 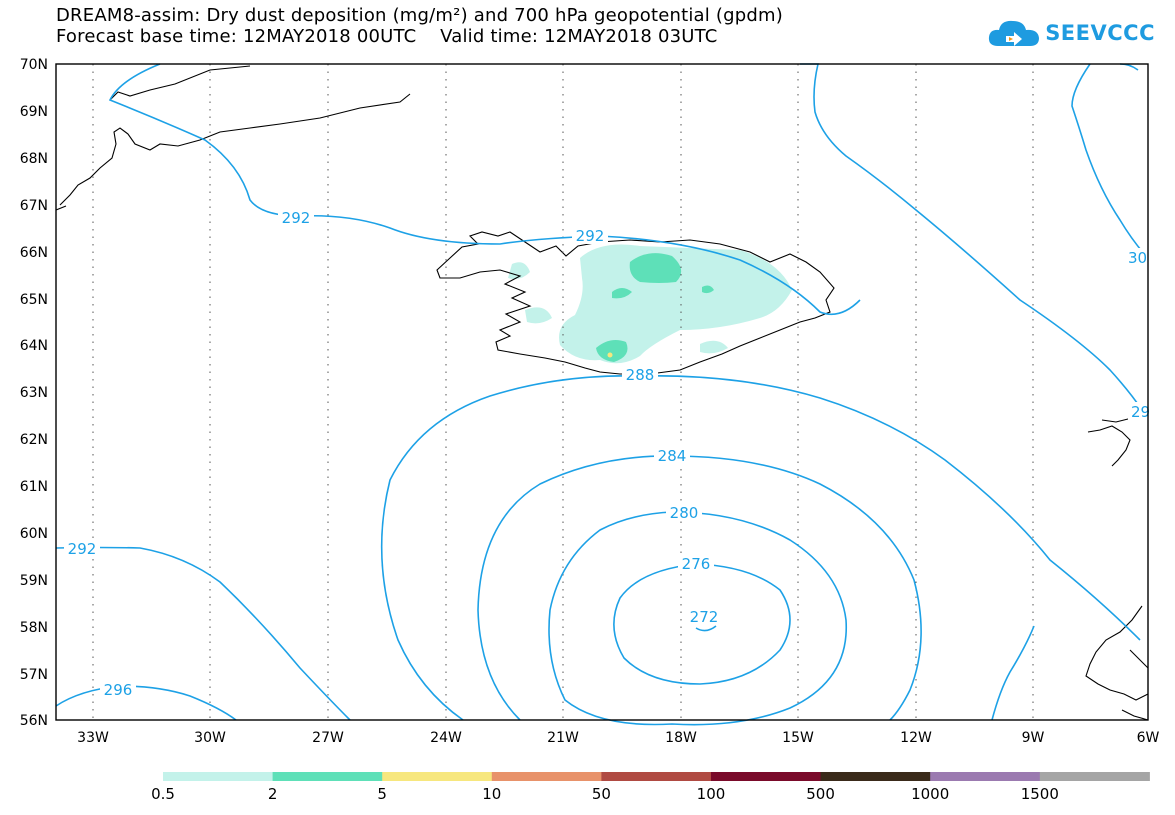 I want to click on colorbar-label: 5, so click(x=382, y=794).